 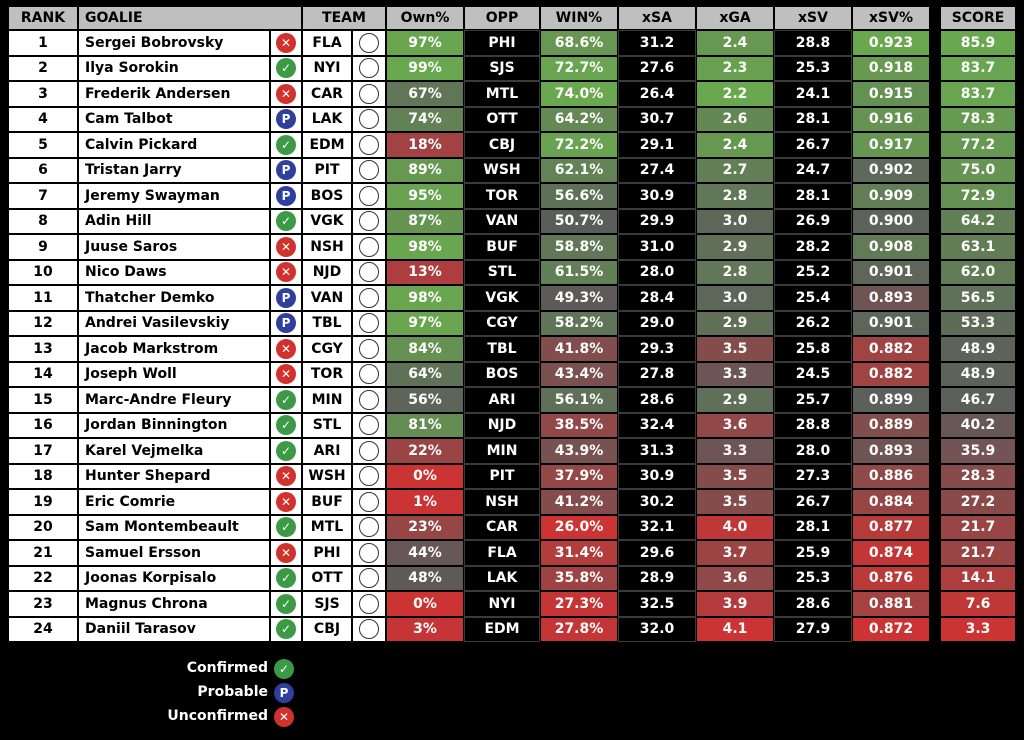 What do you see at coordinates (327, 221) in the screenshot?
I see `cell-team: VGK` at bounding box center [327, 221].